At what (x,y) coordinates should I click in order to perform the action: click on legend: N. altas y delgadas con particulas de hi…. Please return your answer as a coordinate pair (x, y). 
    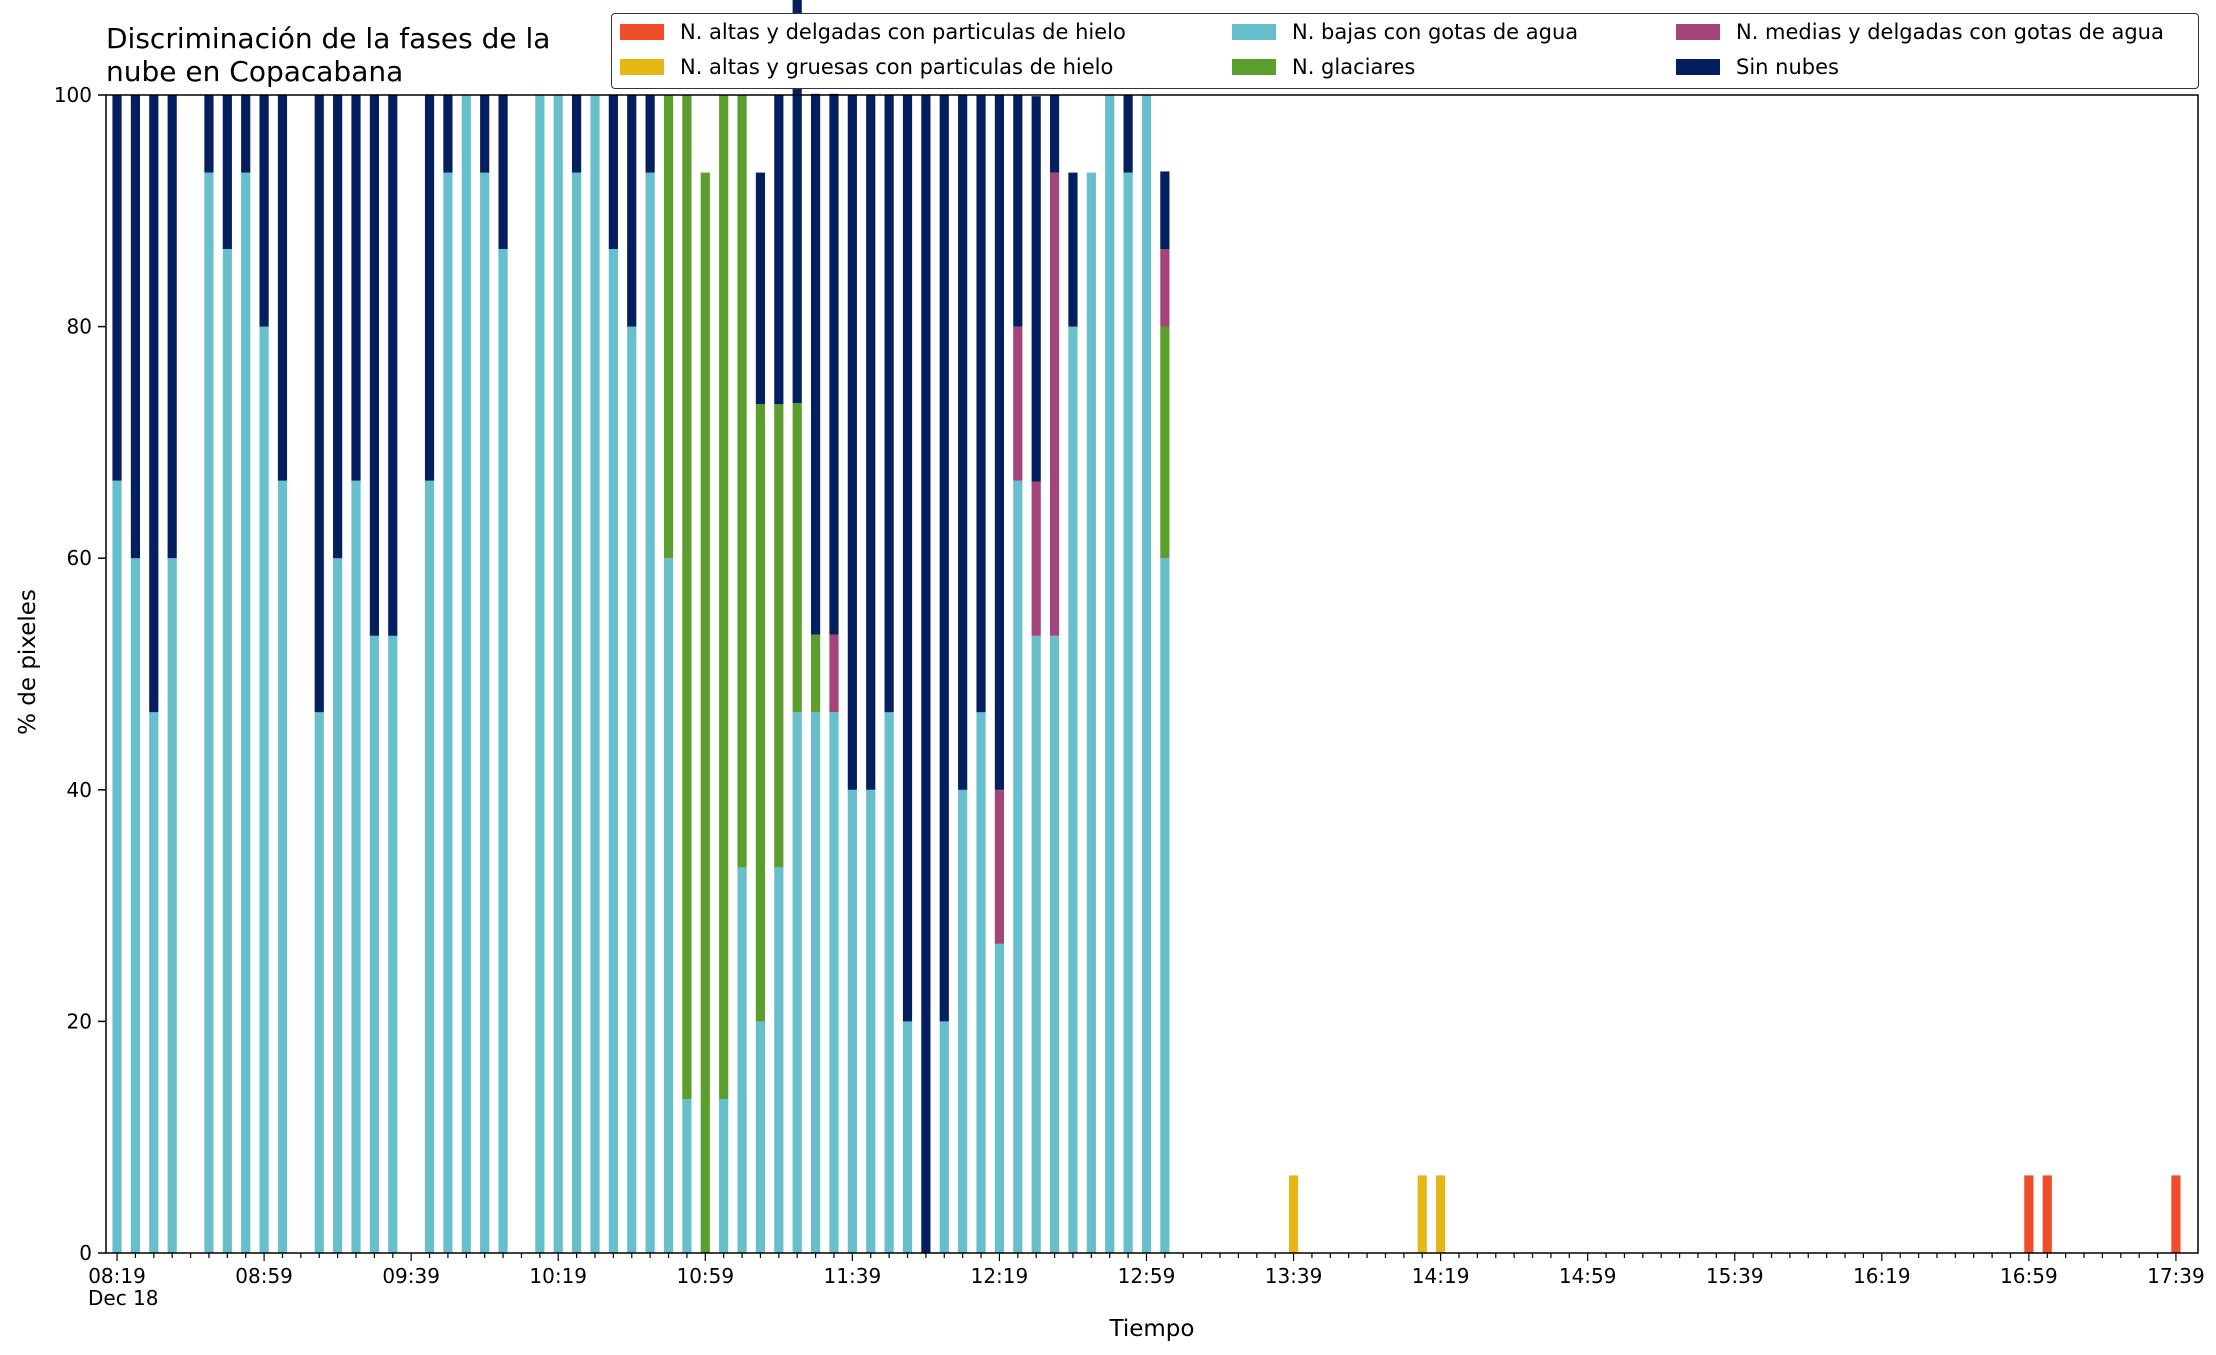
    Looking at the image, I should click on (1405, 51).